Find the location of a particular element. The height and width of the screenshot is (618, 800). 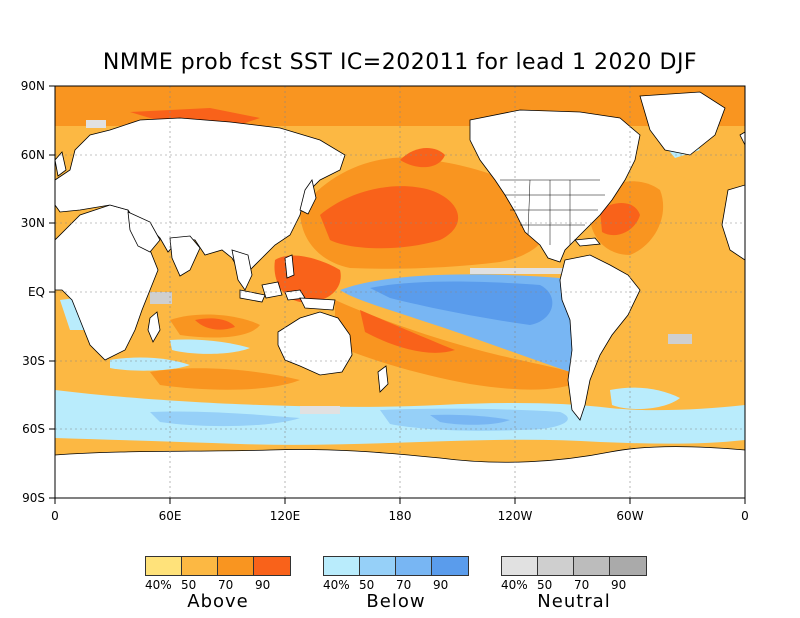

legend-neutral: 40% 50 70 90 Neutral is located at coordinates (574, 584).